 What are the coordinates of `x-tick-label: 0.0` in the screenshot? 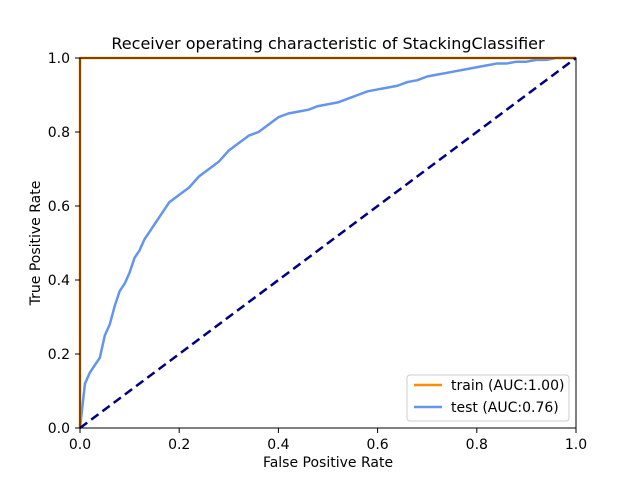 It's located at (80, 445).